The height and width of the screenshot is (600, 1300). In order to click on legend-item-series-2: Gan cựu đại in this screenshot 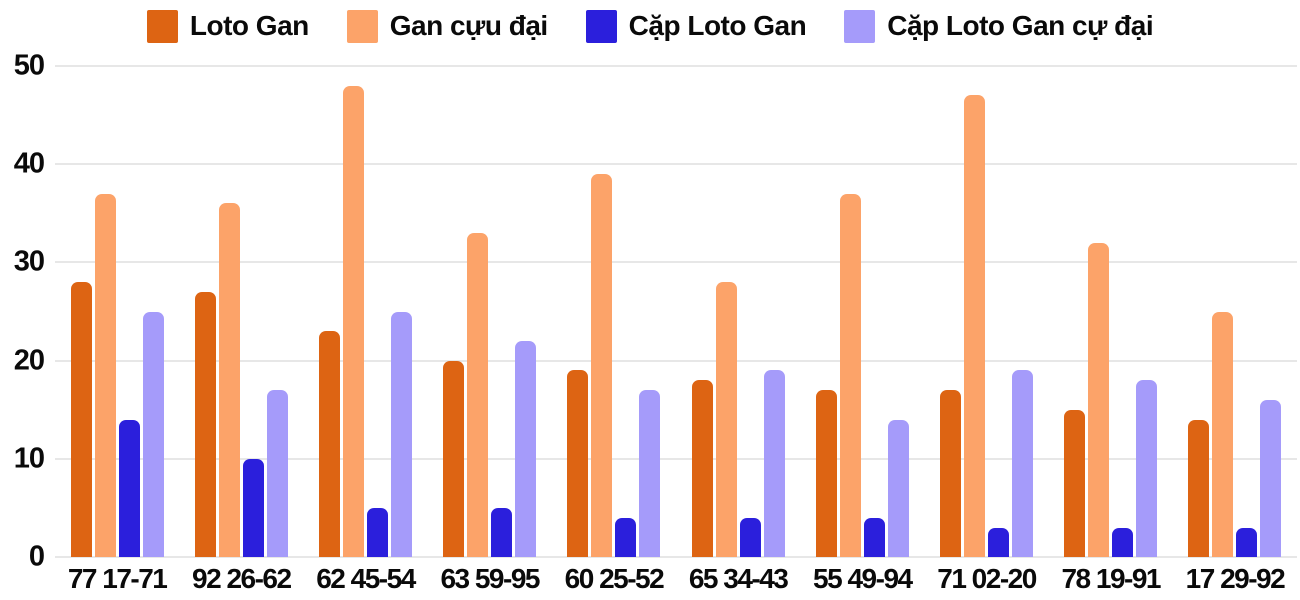, I will do `click(447, 26)`.